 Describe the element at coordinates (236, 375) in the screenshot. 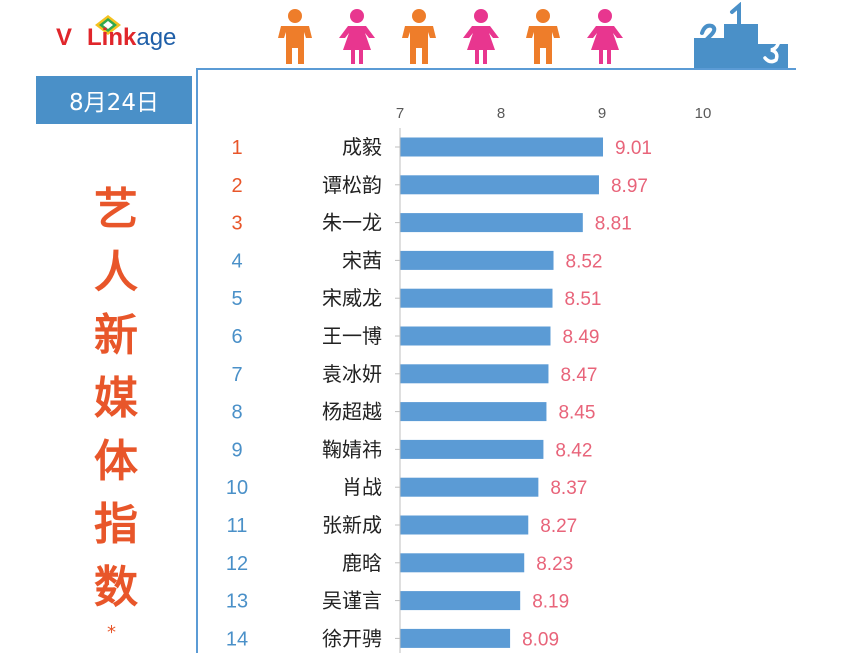

I see `rank-label: 7` at that location.